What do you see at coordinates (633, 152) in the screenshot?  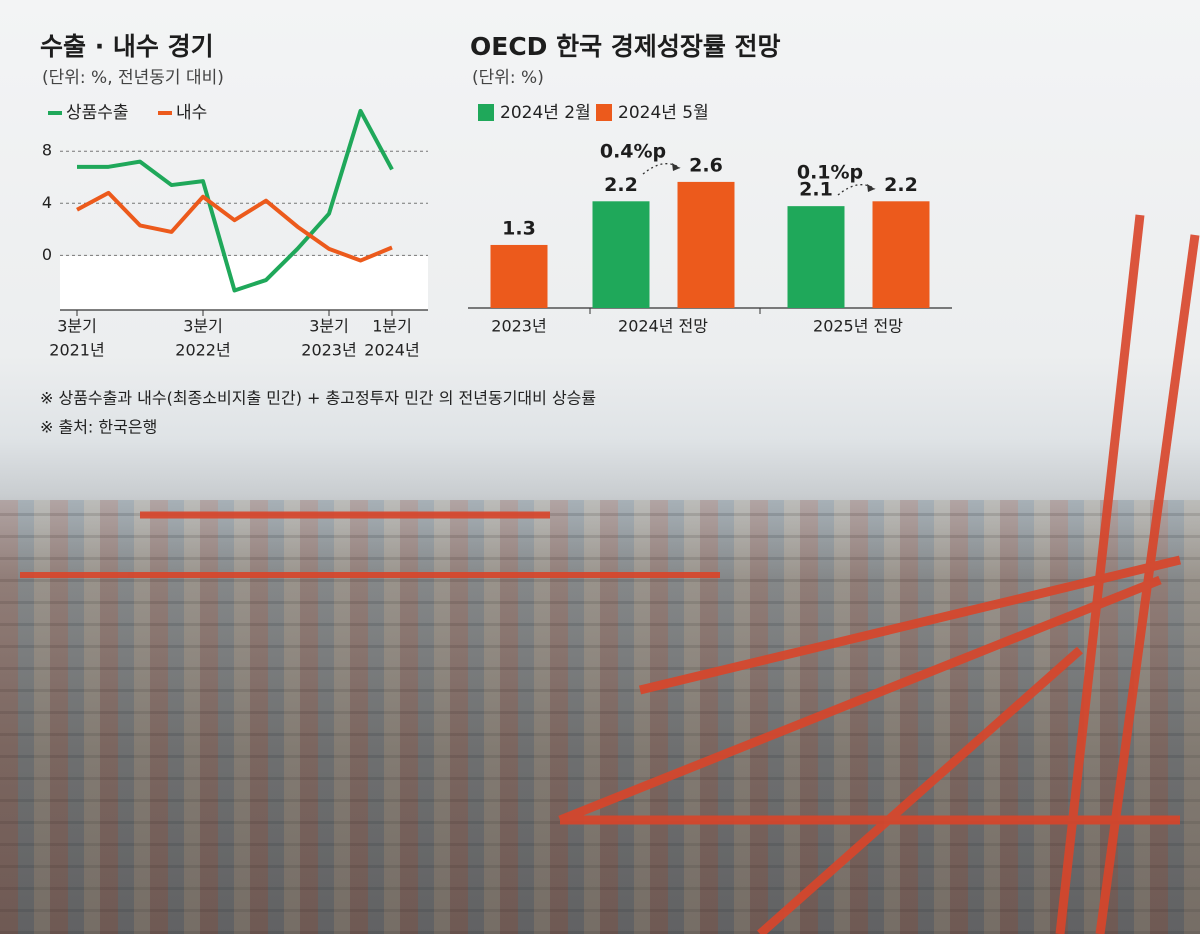 I see `annotation: 0.4%p` at bounding box center [633, 152].